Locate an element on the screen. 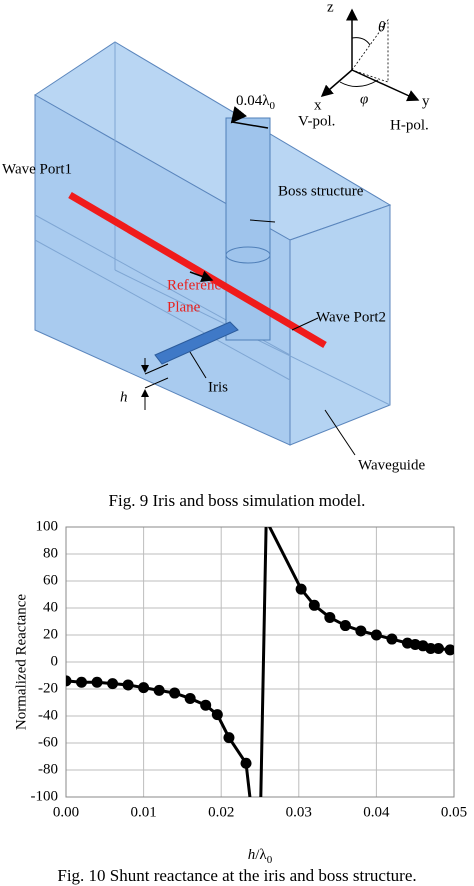  y-tick-label: 20 is located at coordinates (50, 634).